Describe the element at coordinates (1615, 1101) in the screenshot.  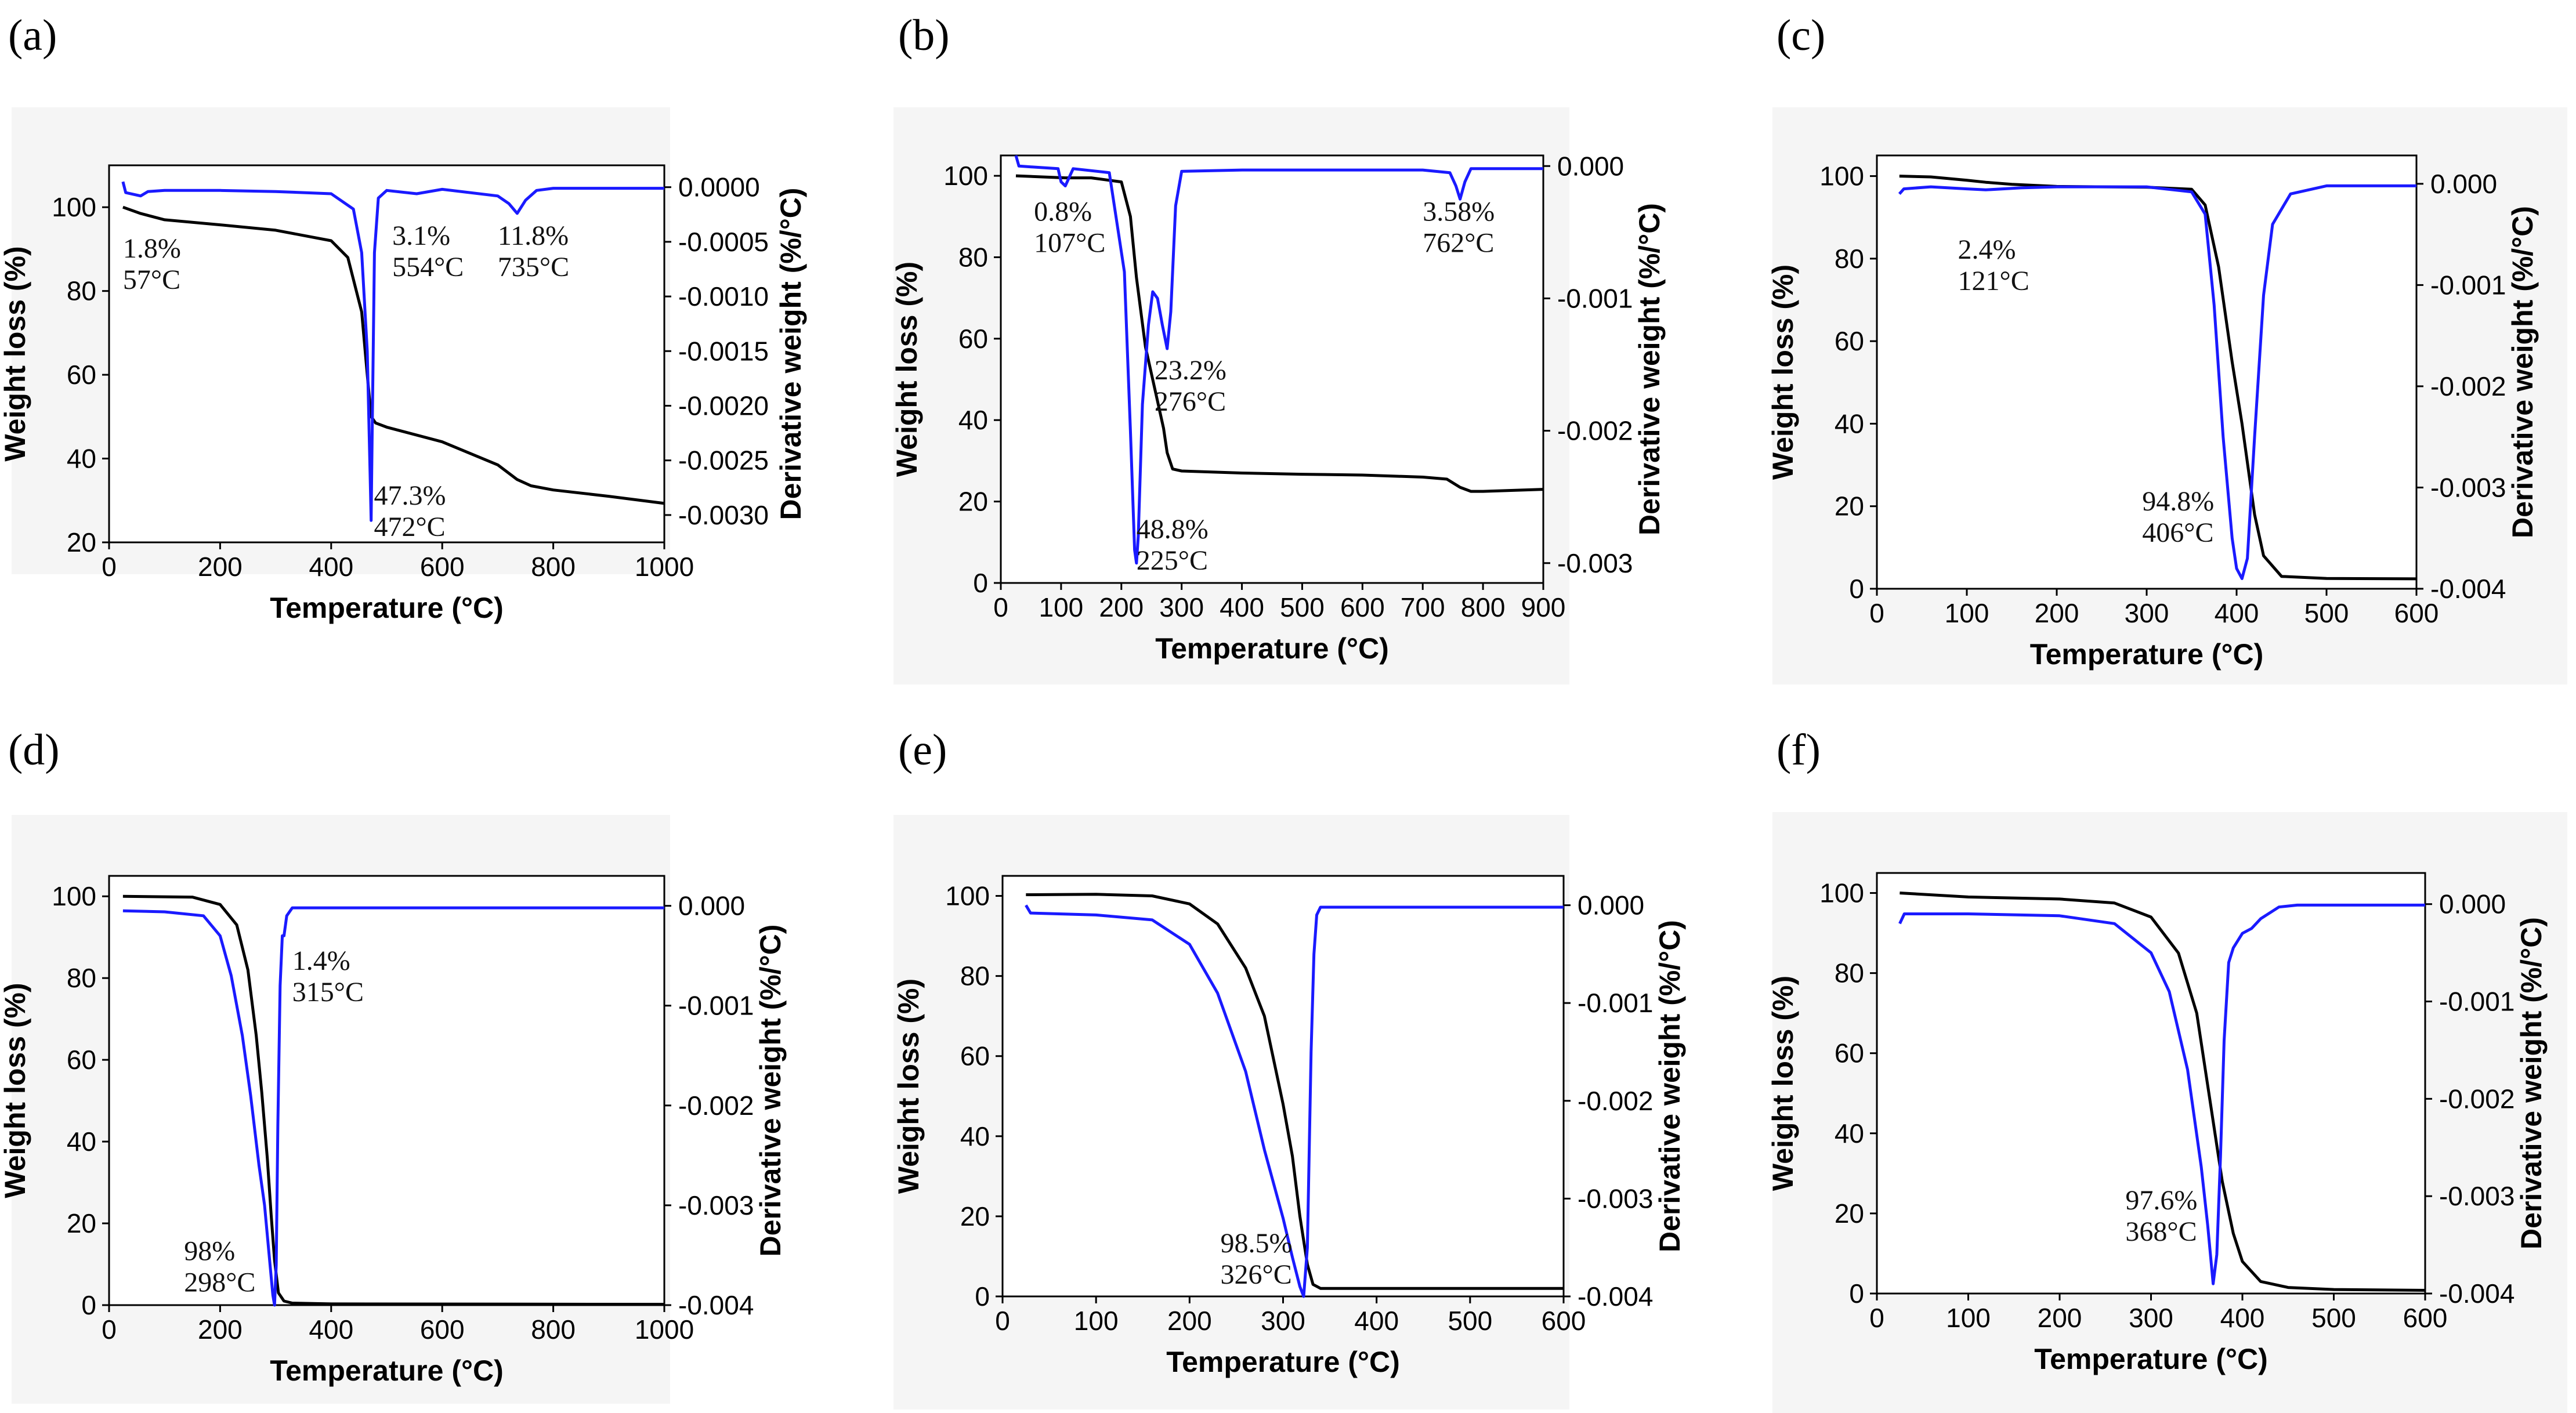
I see `y2-tick-label: -0.002` at that location.